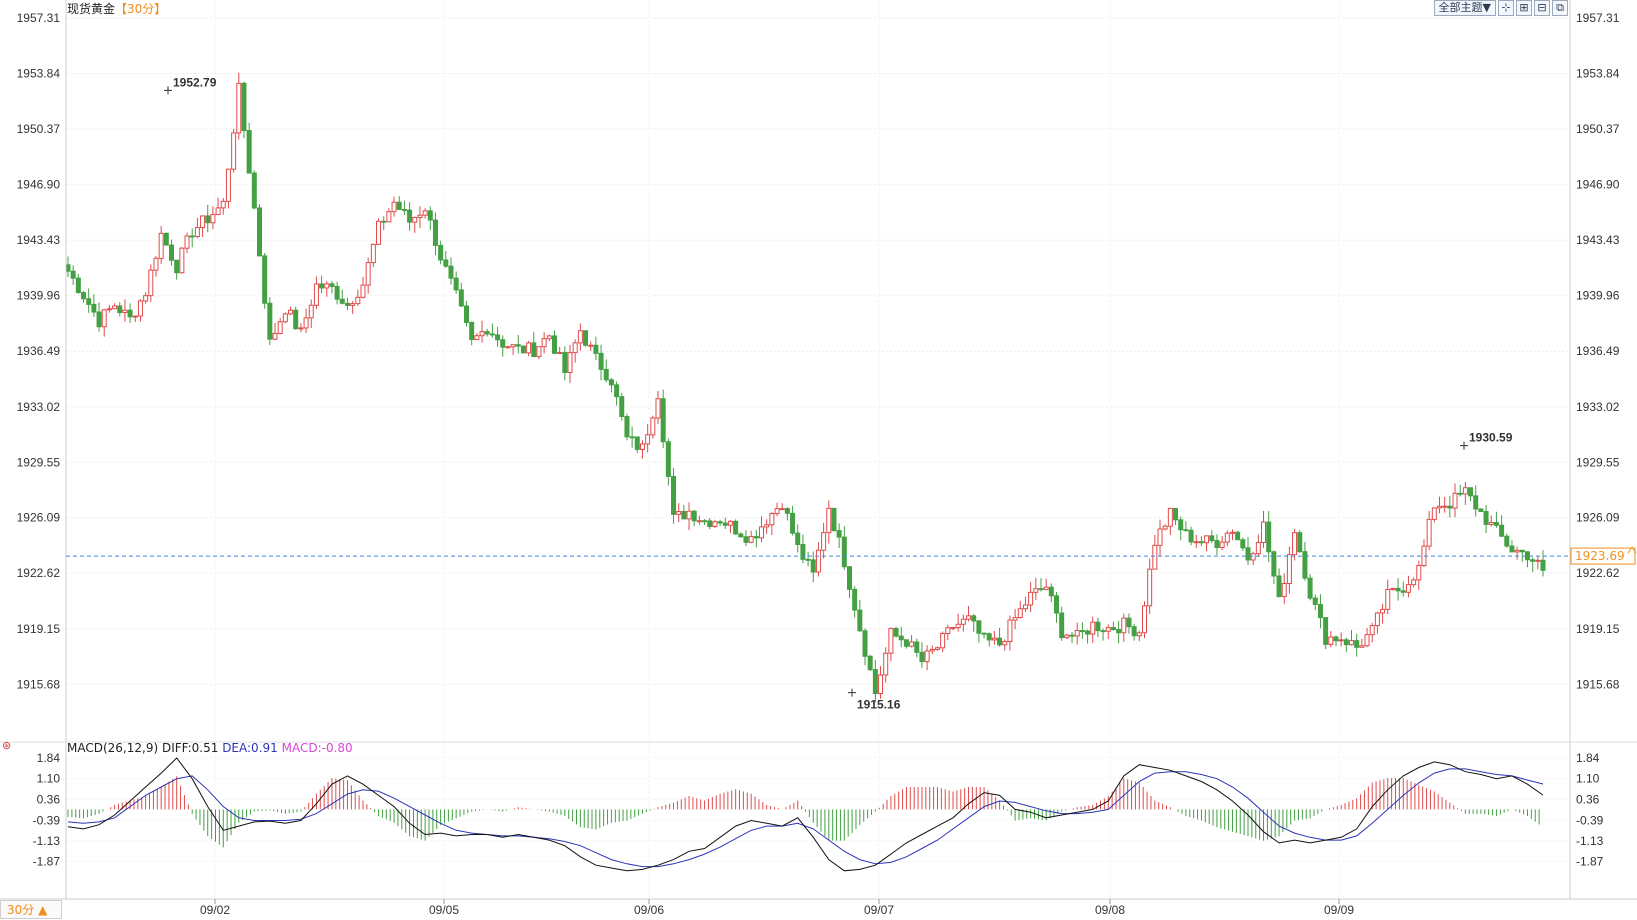 The image size is (1637, 920). I want to click on price-tick-left: 1946.90, so click(39, 185).